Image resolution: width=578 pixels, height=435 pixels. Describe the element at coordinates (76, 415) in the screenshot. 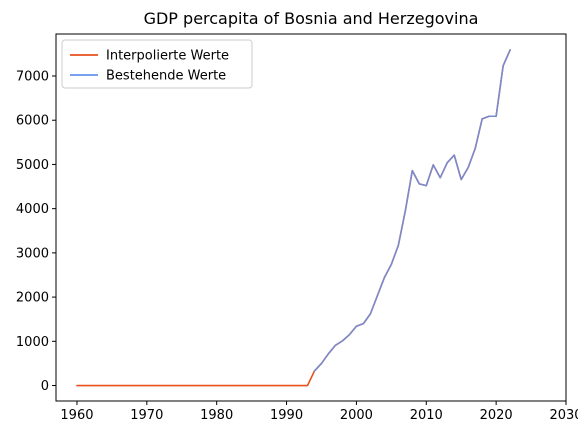

I see `x-tick-label: 1960` at that location.